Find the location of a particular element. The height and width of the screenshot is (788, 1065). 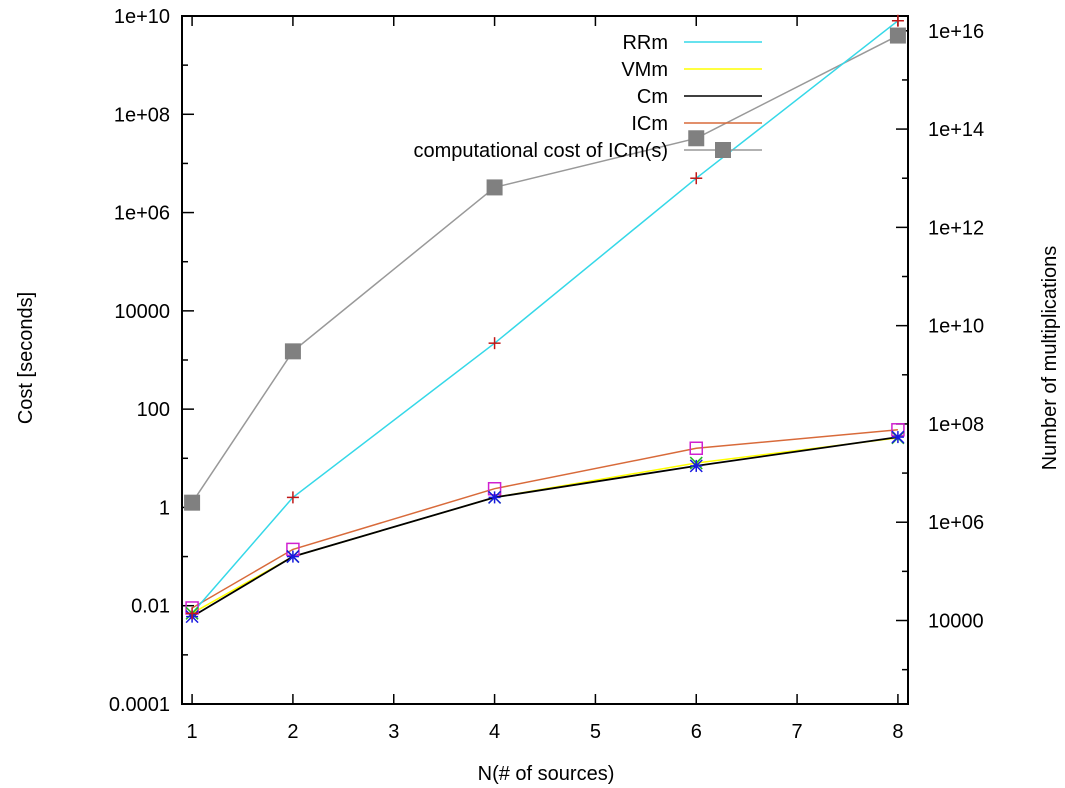

y2-axis-label: Number of multiplications is located at coordinates (1050, 358).